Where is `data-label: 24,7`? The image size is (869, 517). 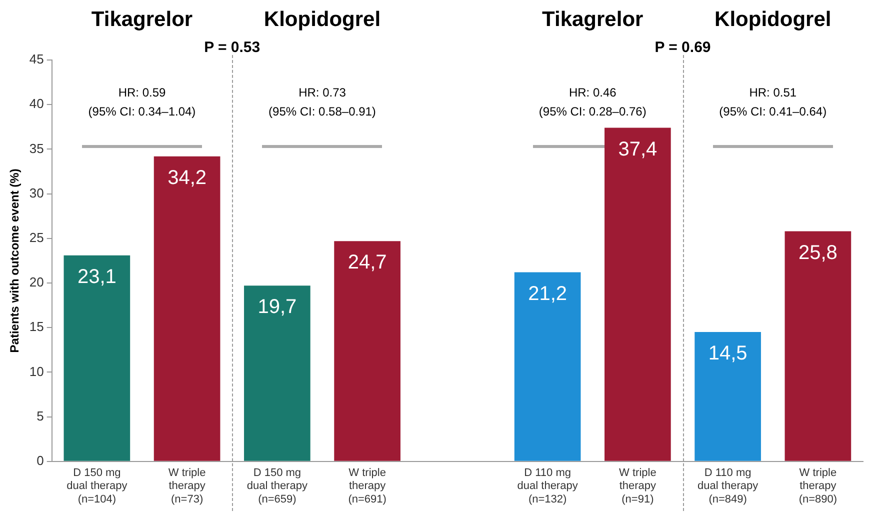 data-label: 24,7 is located at coordinates (367, 263).